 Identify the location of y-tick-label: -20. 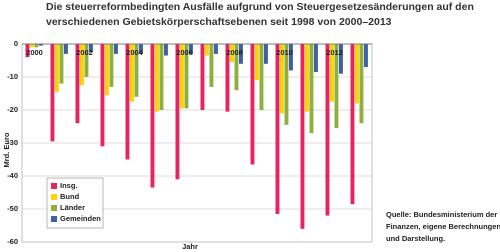
(12, 109).